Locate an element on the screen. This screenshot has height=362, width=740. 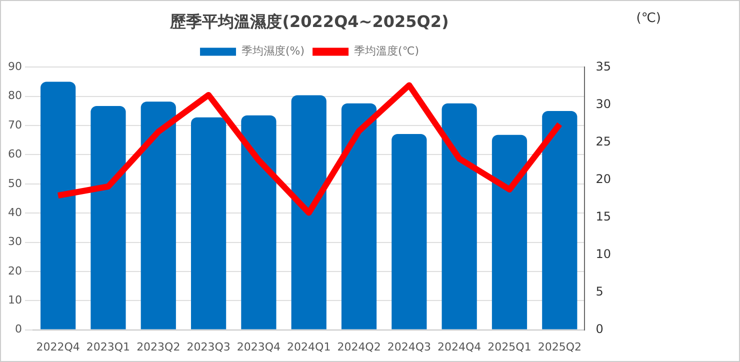
chart-title: 歷季平均溫濕度(2022Q4~2025Q2) is located at coordinates (309, 21).